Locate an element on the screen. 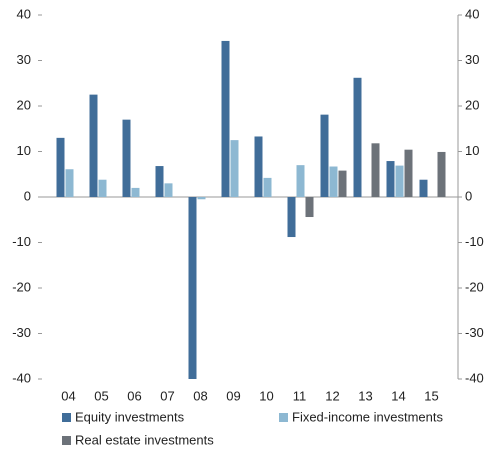  x-tick-label: 15 is located at coordinates (431, 395).